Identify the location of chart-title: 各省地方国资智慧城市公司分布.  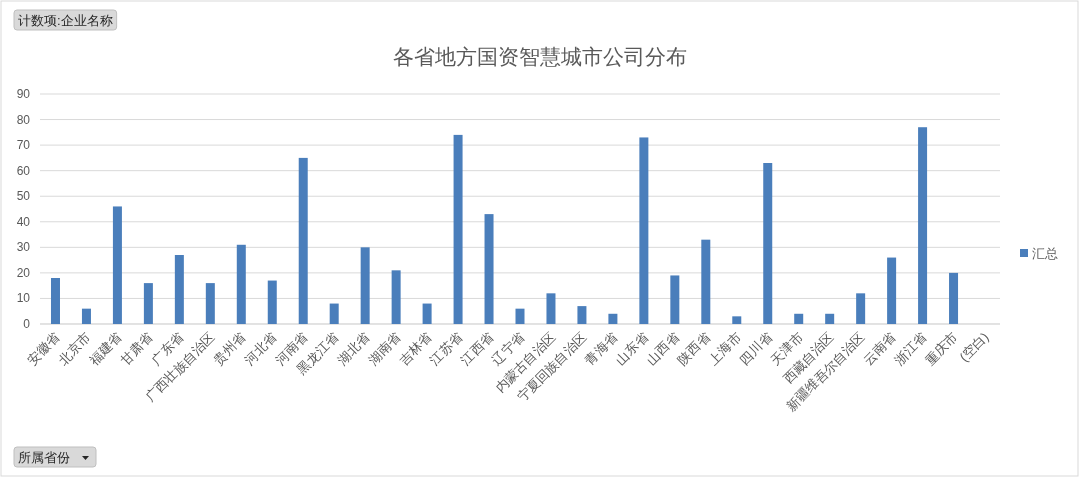
(540, 56).